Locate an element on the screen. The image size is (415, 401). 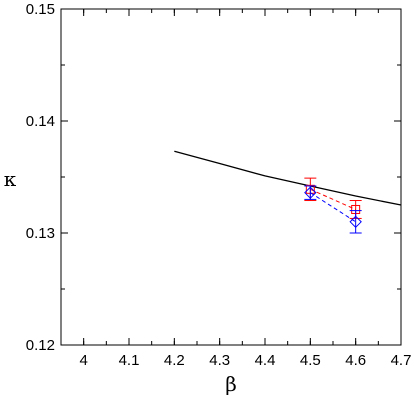
y-tick-label: 0.12 is located at coordinates (40, 345).